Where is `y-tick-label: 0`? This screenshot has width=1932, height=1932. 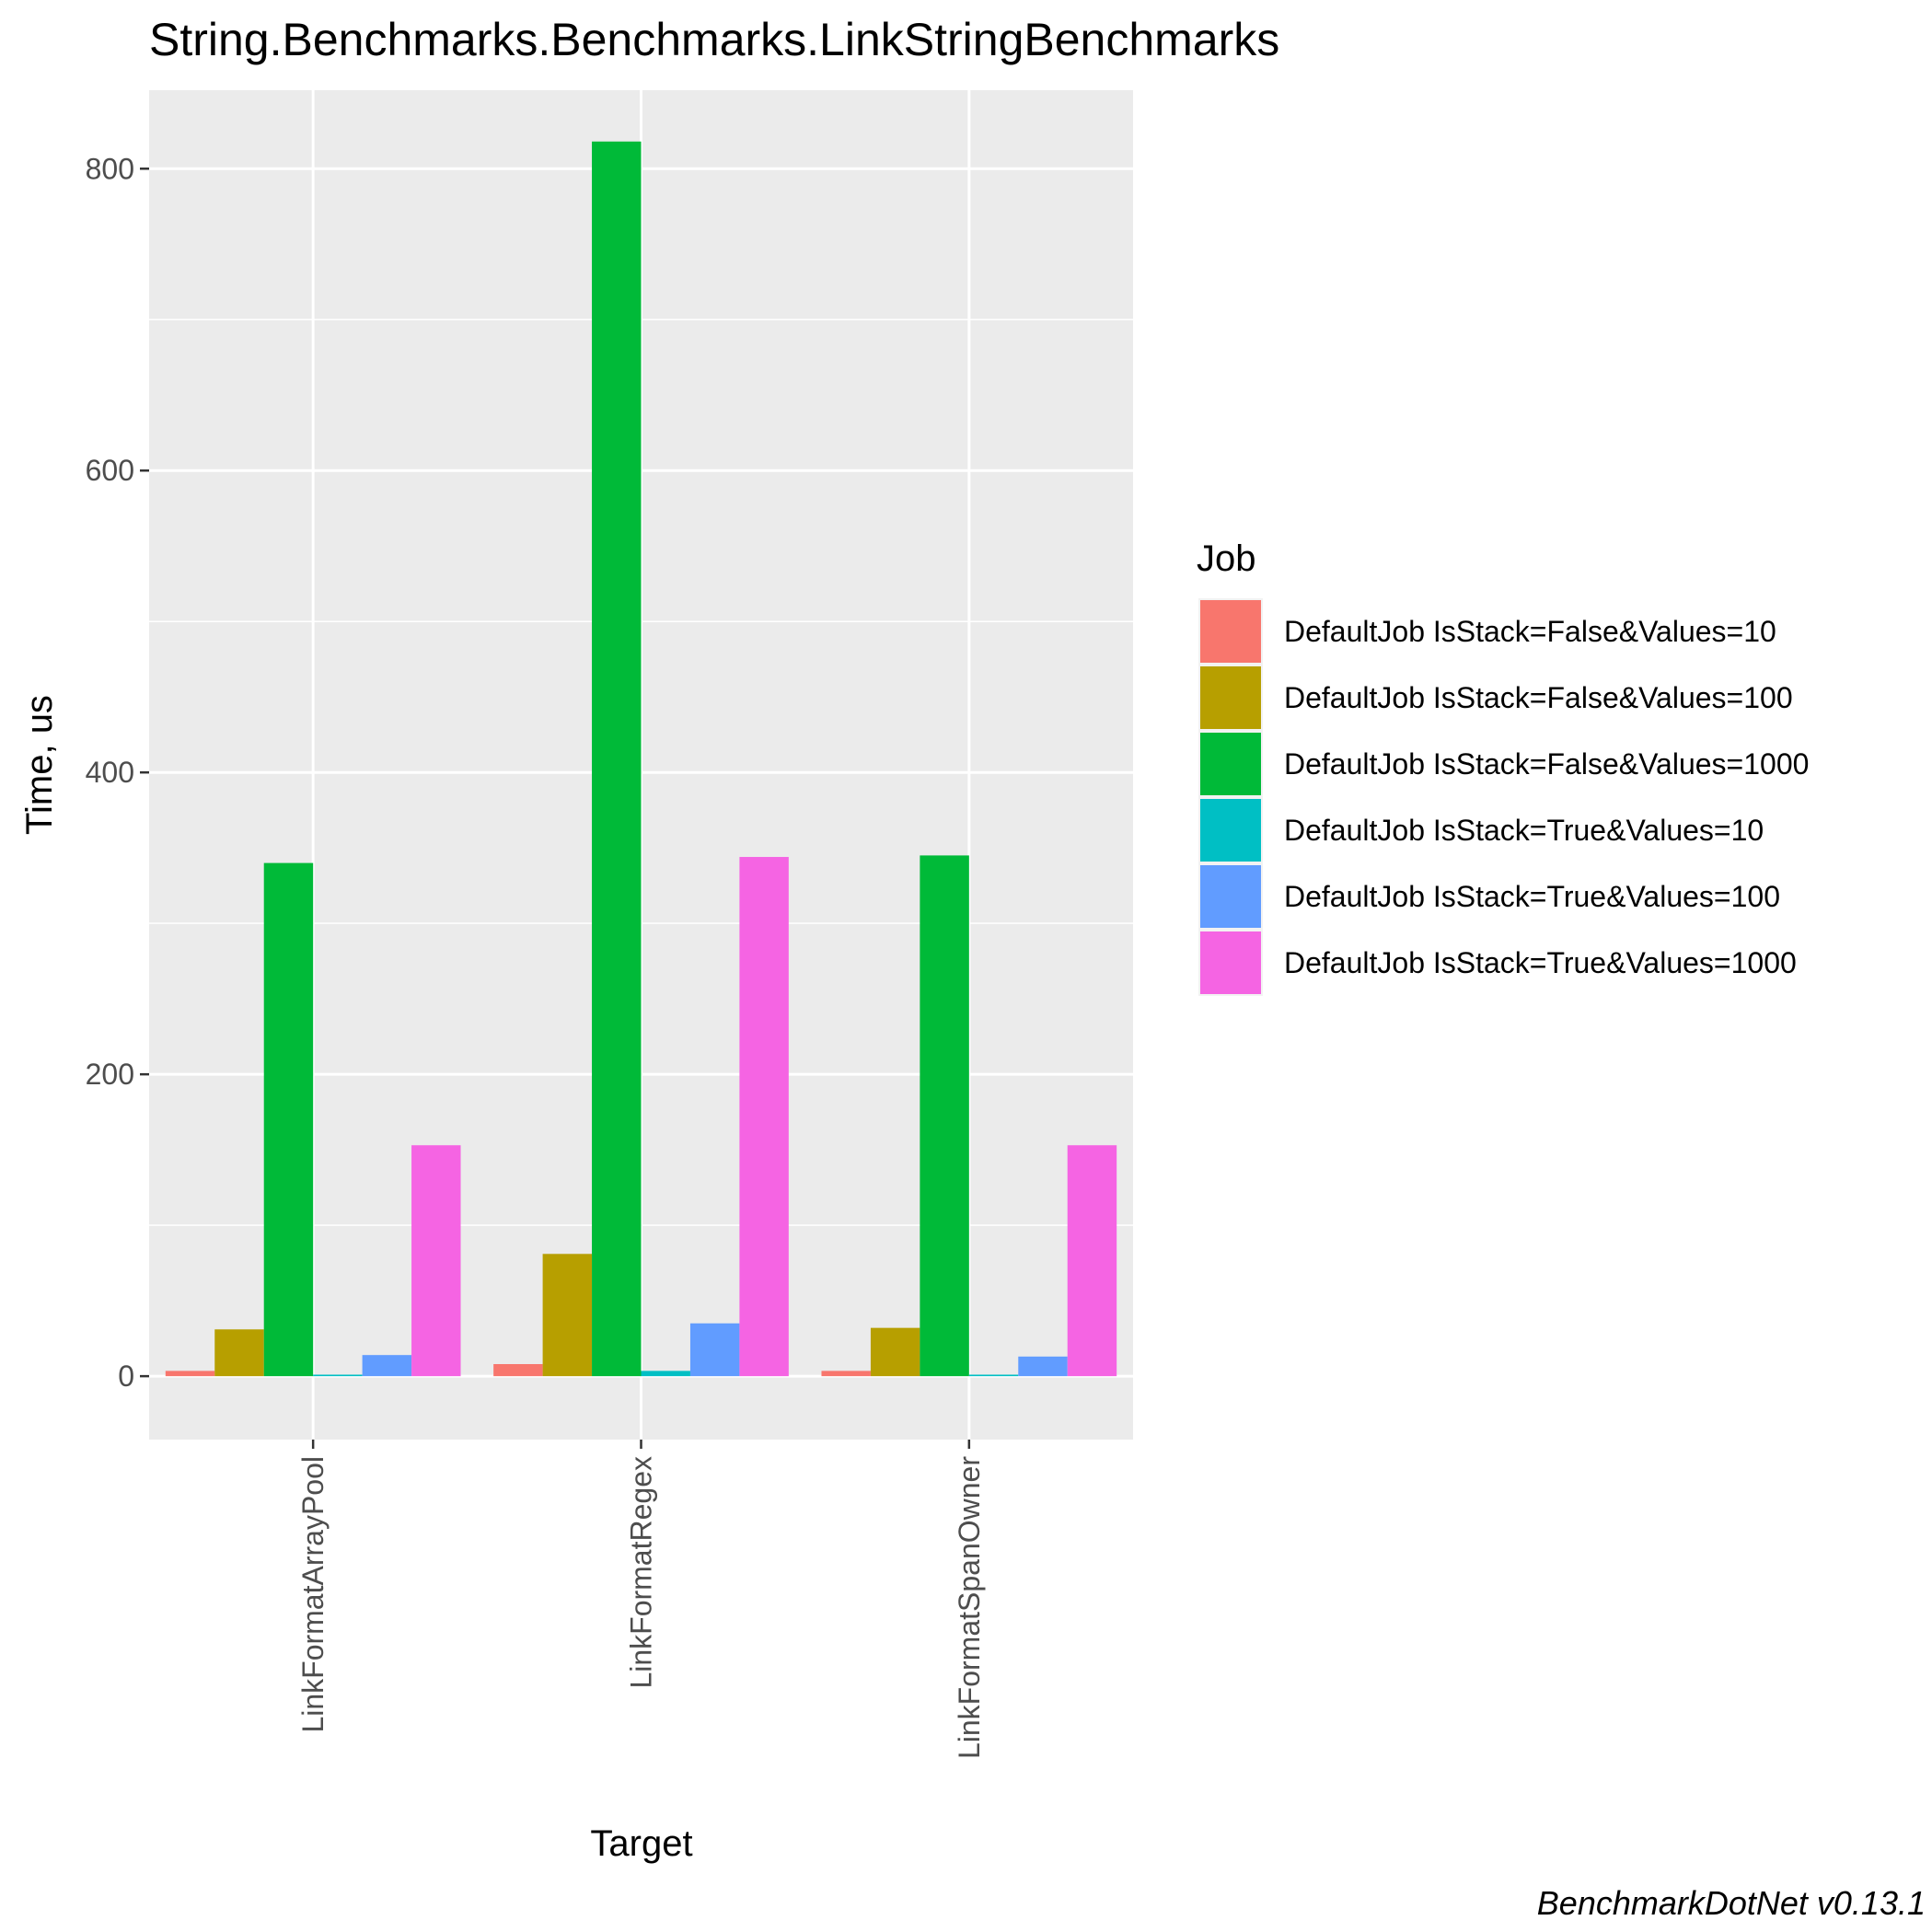
y-tick-label: 0 is located at coordinates (126, 1376).